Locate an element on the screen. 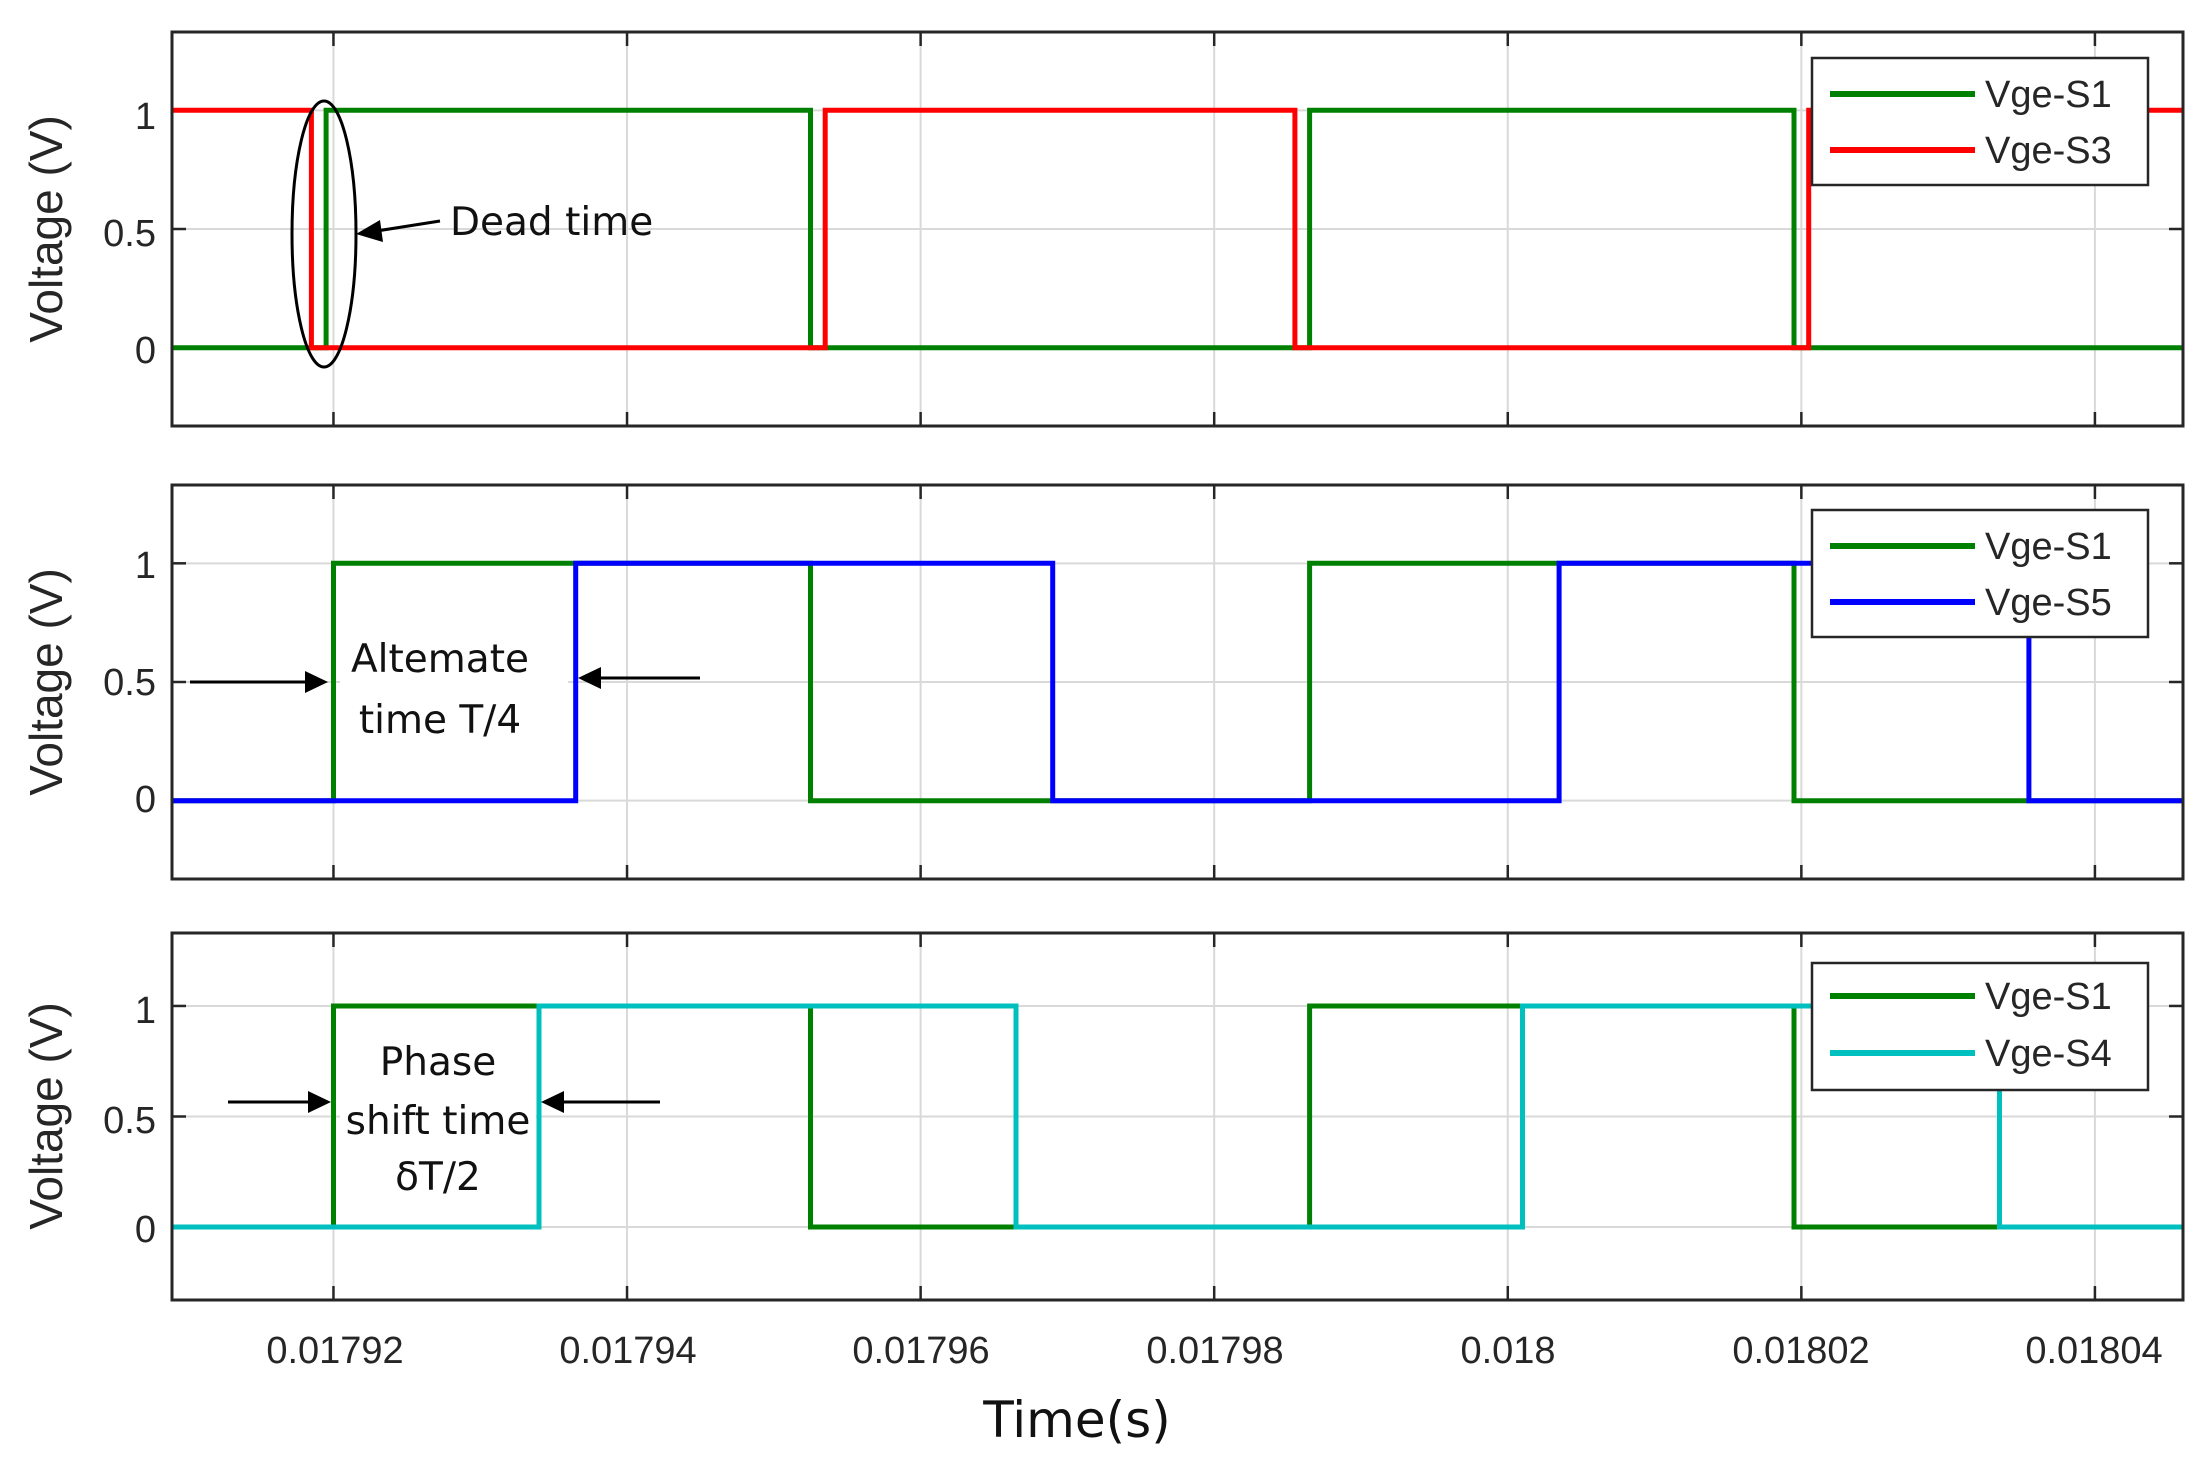 Image resolution: width=2199 pixels, height=1470 pixels. panel-3-legend-label-vge-s4: Vge-S4 is located at coordinates (2048, 1054).